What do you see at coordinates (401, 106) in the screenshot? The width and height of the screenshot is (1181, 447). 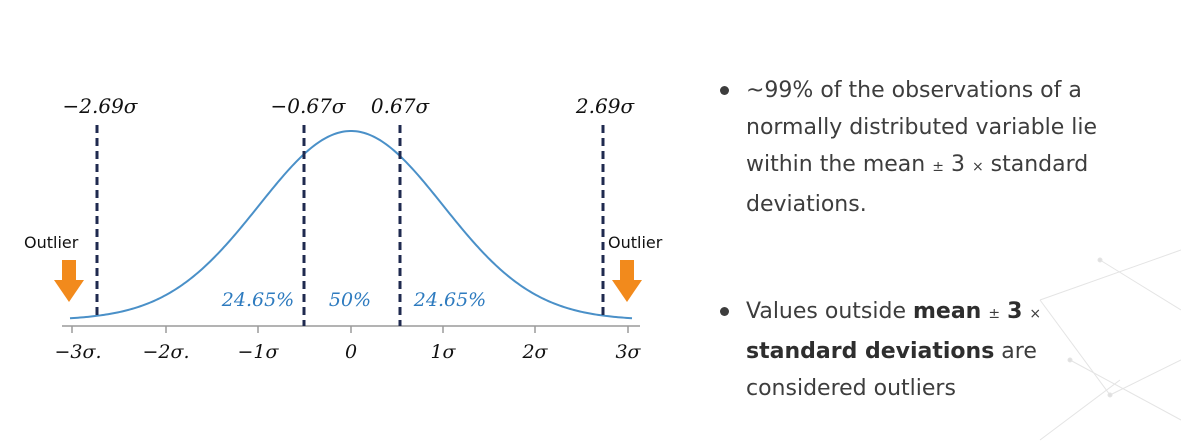 I see `marker-label-pos-0-67: 0.67σ` at bounding box center [401, 106].